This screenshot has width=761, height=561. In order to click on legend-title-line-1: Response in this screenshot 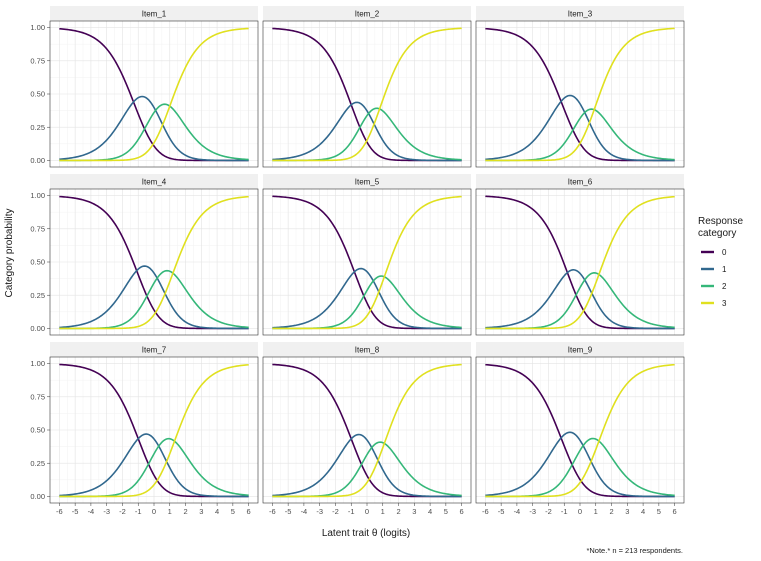, I will do `click(720, 221)`.